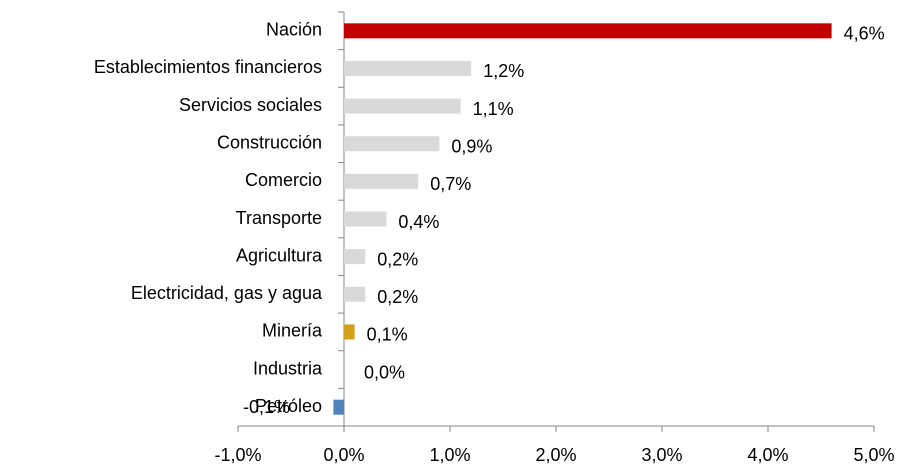  Describe the element at coordinates (227, 293) in the screenshot. I see `category-label: Electricidad, gas y agua` at that location.